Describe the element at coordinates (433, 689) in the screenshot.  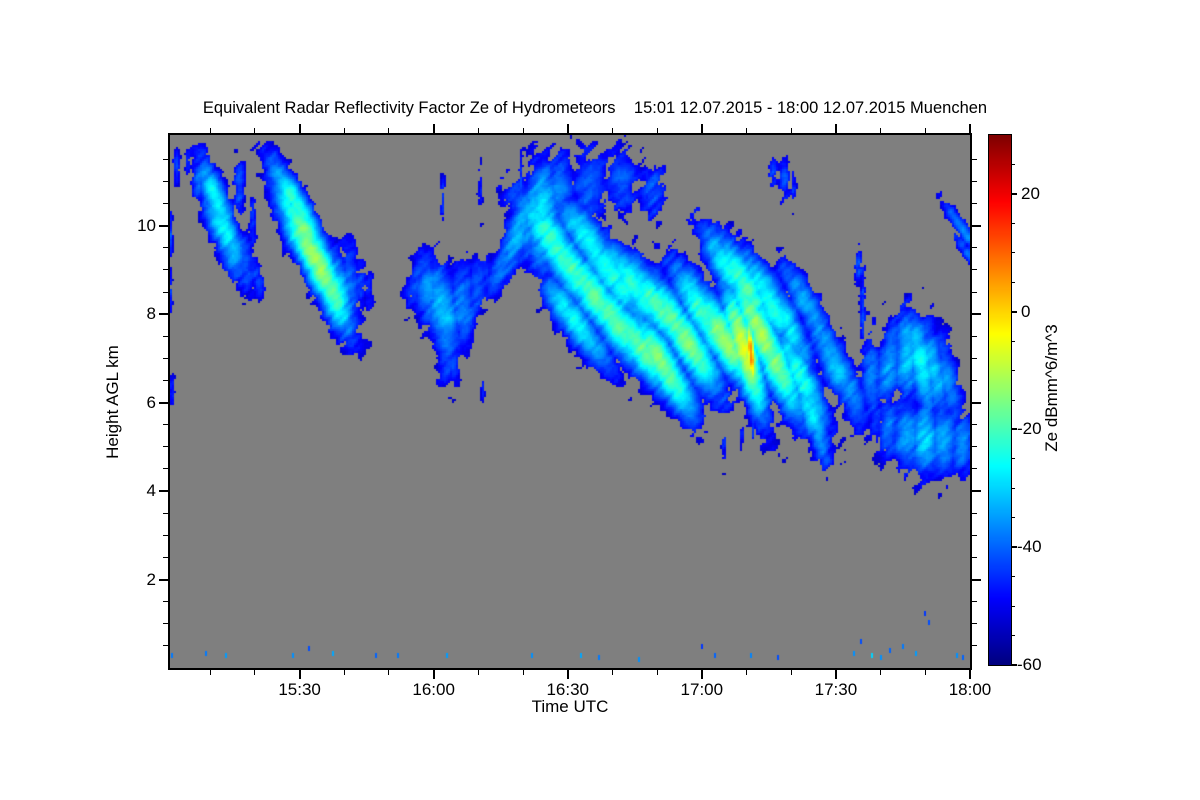
I see `x-tick-label: 16:00` at that location.